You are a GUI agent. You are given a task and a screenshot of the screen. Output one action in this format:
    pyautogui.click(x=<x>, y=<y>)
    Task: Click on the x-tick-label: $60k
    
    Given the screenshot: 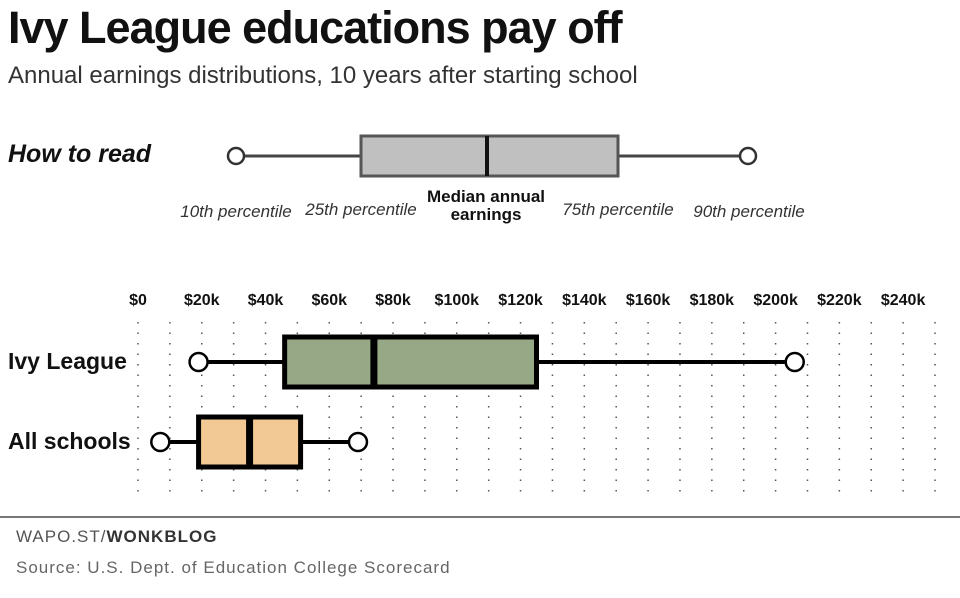 What is the action you would take?
    pyautogui.click(x=329, y=300)
    